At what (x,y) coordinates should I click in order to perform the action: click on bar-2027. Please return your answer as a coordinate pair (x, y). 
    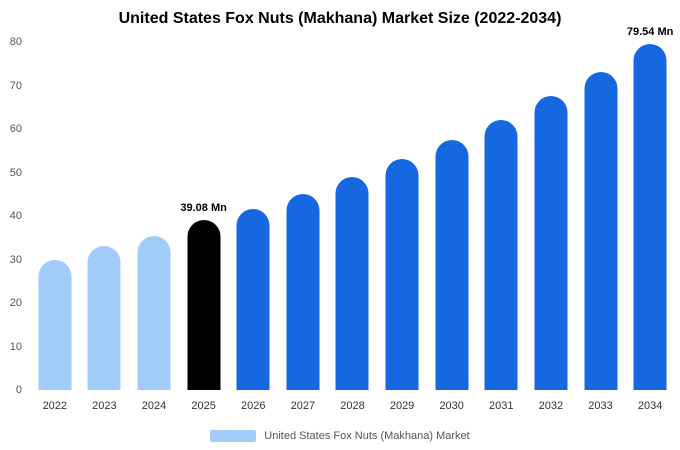
    Looking at the image, I should click on (303, 292).